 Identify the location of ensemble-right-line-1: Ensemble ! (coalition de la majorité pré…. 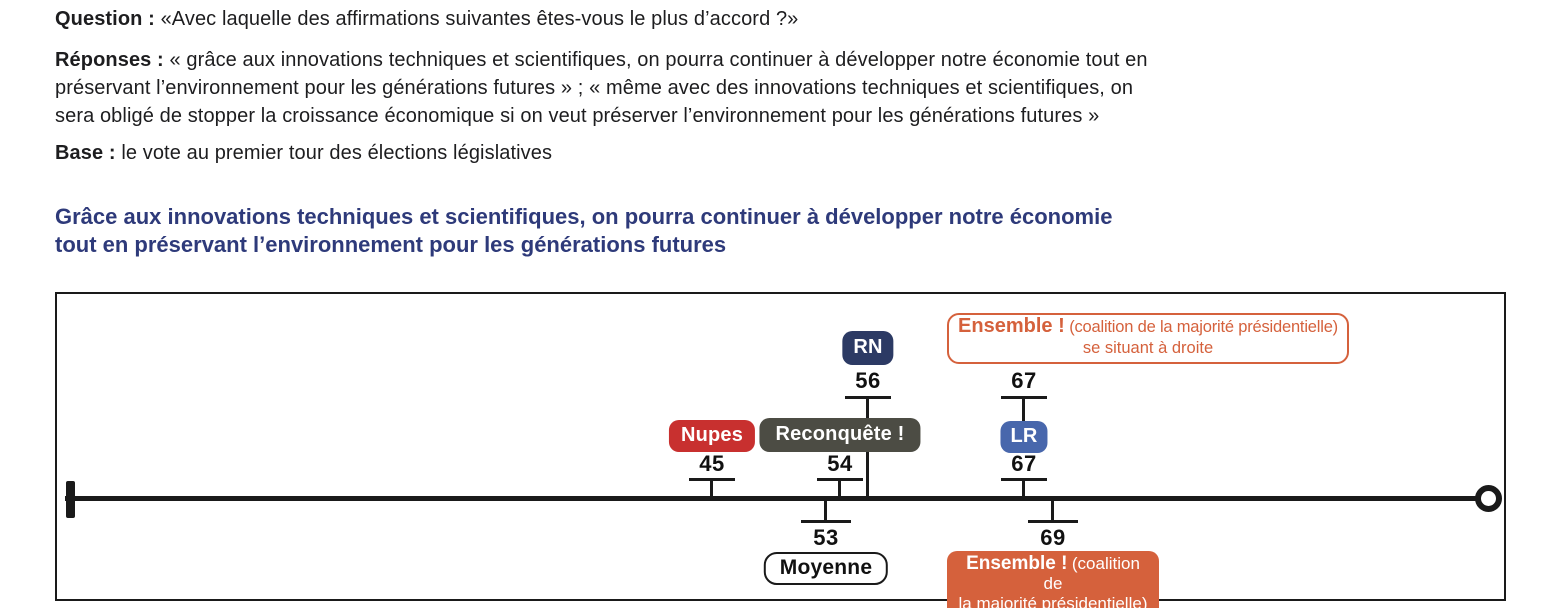
(1148, 327).